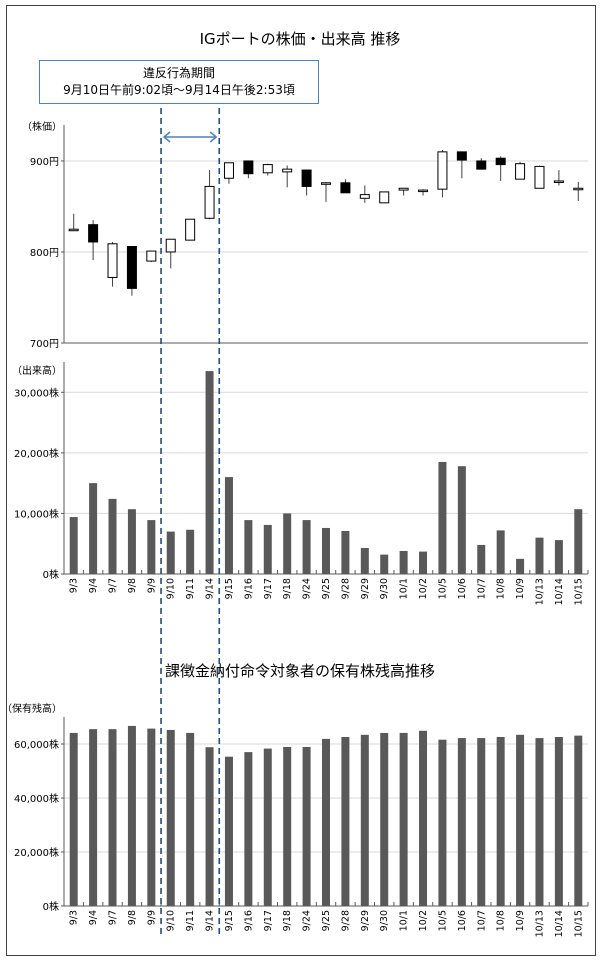 The width and height of the screenshot is (600, 964). What do you see at coordinates (300, 39) in the screenshot?
I see `main-chart-title: IGポートの株価・出来高 推移` at bounding box center [300, 39].